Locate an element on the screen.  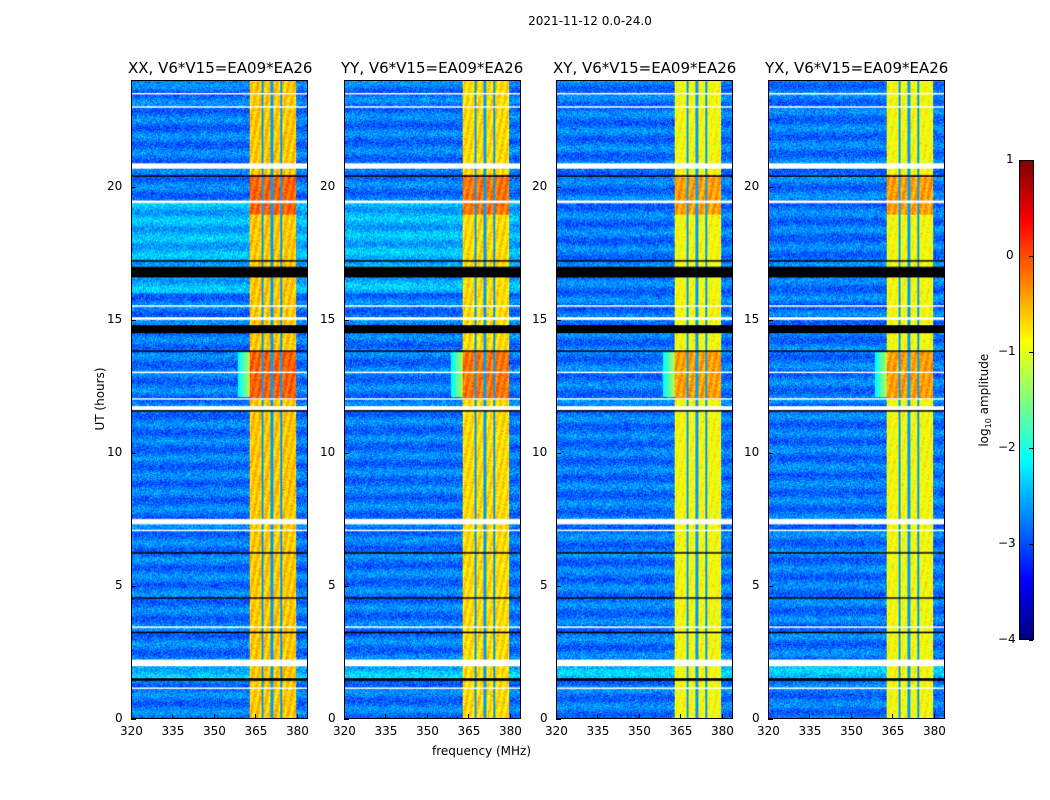
colorbar-tick-label: 0 is located at coordinates (1010, 255).